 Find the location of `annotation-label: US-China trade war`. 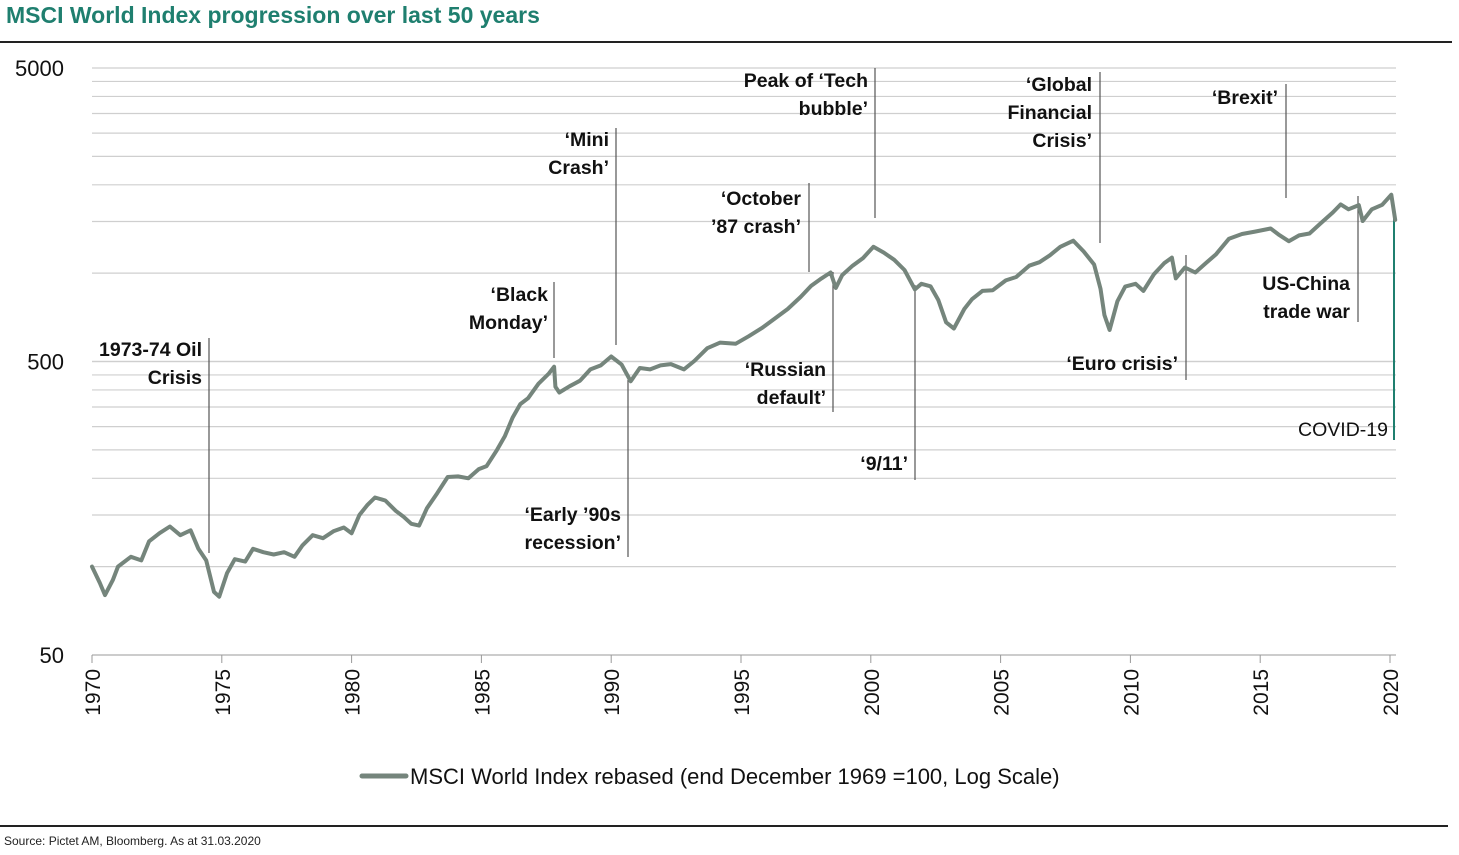

annotation-label: US-China trade war is located at coordinates (1306, 298).